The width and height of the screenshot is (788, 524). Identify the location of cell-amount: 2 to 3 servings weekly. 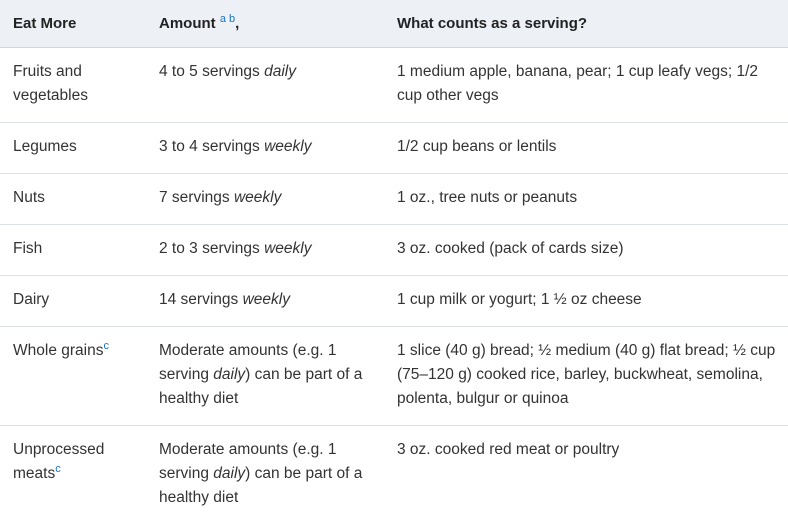
(265, 250).